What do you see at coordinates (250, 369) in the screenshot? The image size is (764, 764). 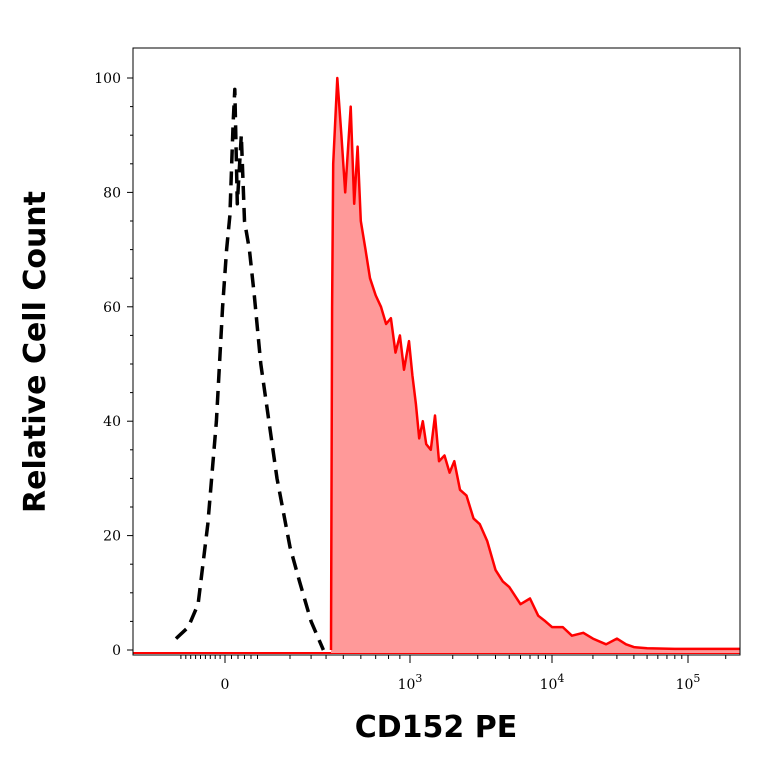 I see `series-0-line` at bounding box center [250, 369].